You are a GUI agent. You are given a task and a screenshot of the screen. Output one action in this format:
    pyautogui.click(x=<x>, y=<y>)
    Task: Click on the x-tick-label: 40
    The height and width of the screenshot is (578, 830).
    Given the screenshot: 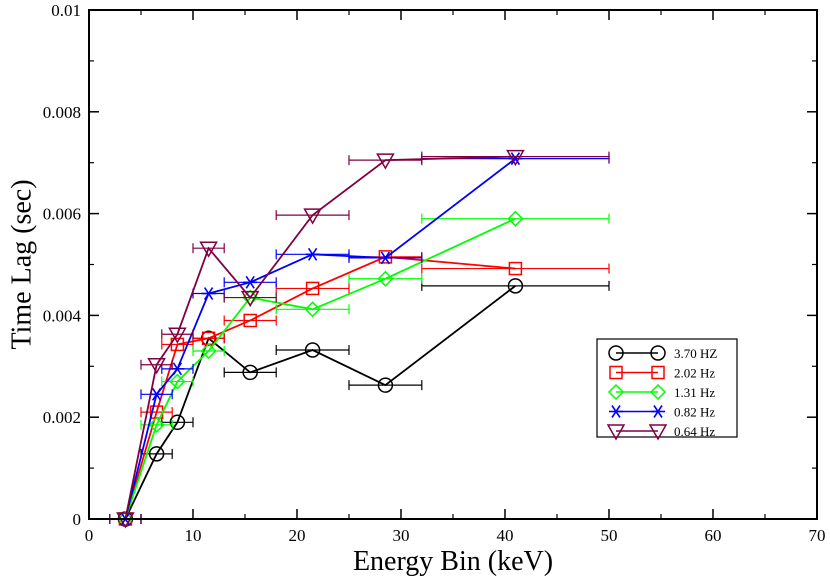 What is the action you would take?
    pyautogui.click(x=505, y=535)
    